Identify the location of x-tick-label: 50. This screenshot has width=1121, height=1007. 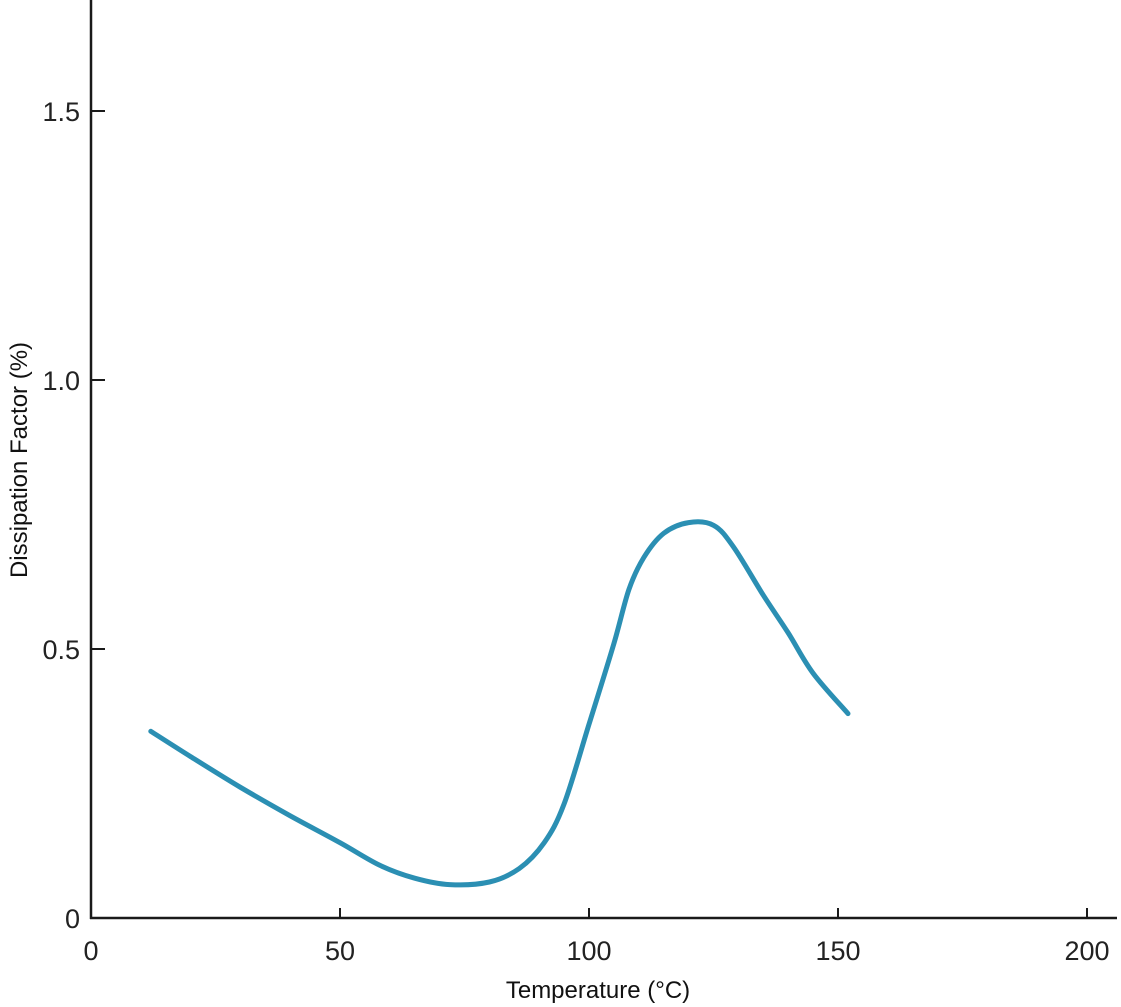
(340, 951).